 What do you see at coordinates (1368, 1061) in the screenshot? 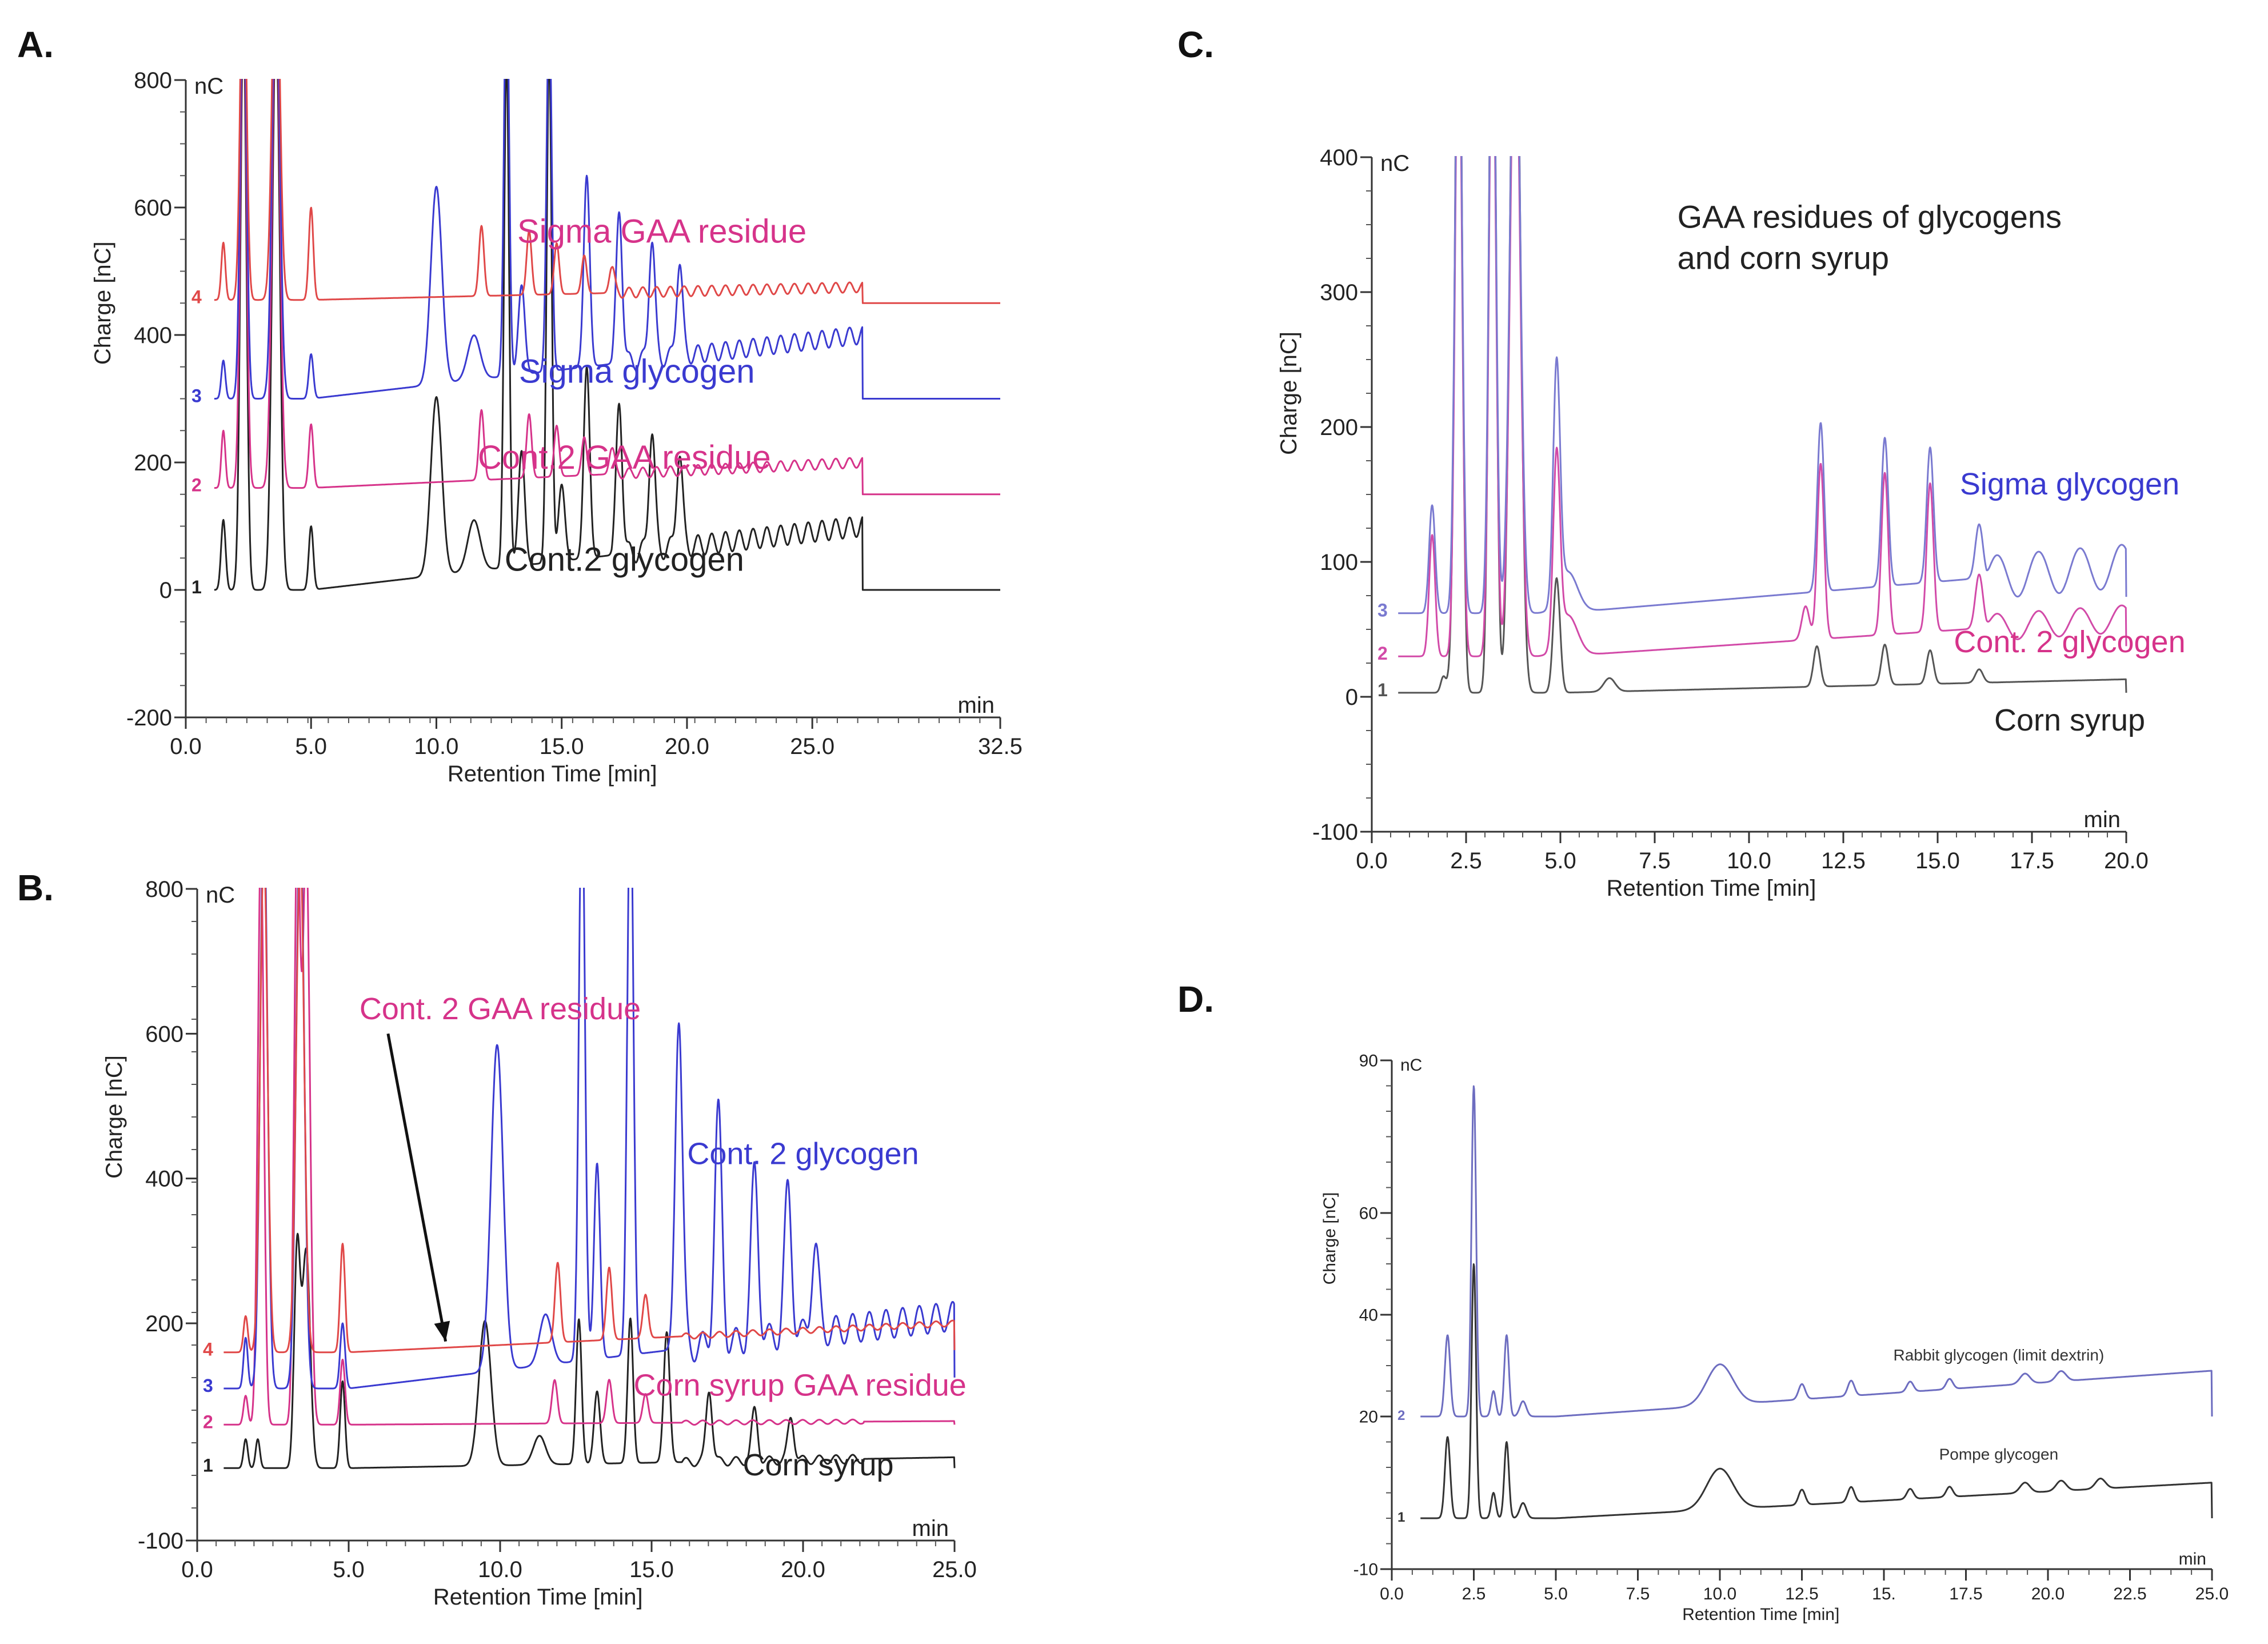
I see `y-tick-label: 90` at bounding box center [1368, 1061].